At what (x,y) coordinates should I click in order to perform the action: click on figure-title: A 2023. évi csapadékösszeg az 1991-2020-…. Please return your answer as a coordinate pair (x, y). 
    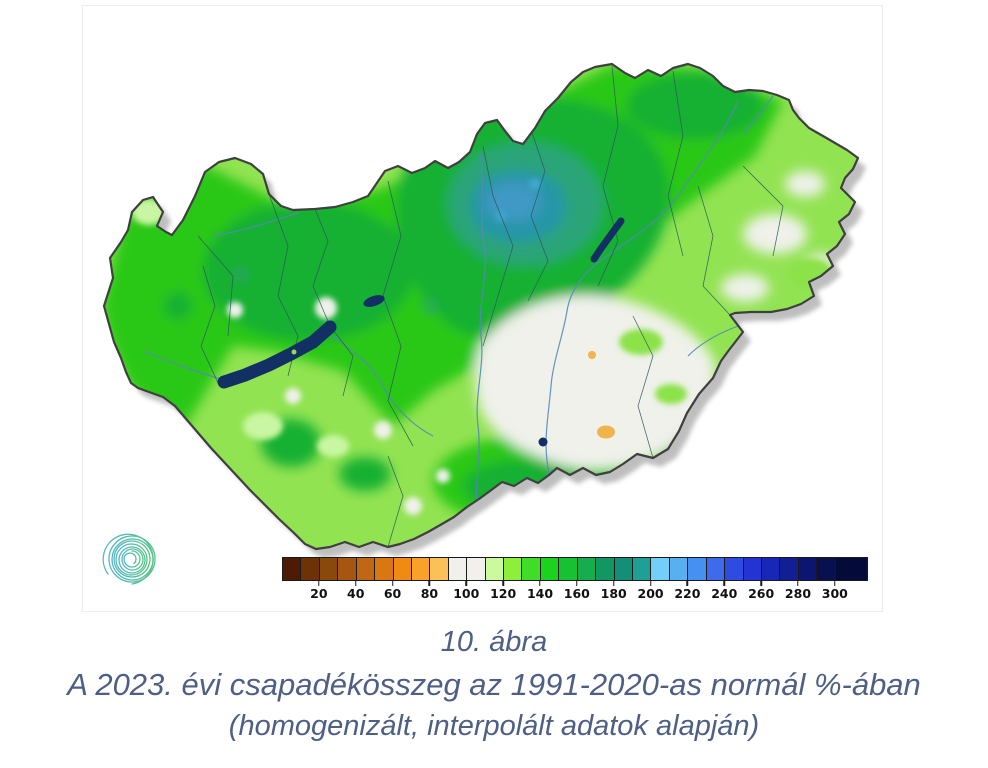
    Looking at the image, I should click on (494, 684).